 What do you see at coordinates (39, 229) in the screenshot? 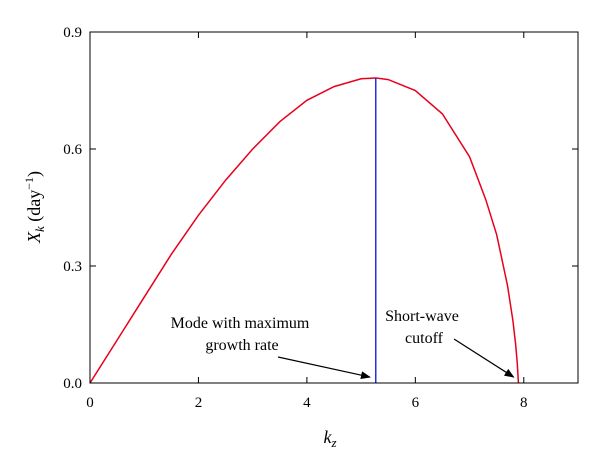
I see `y-axis-label-sub: k` at bounding box center [39, 229].